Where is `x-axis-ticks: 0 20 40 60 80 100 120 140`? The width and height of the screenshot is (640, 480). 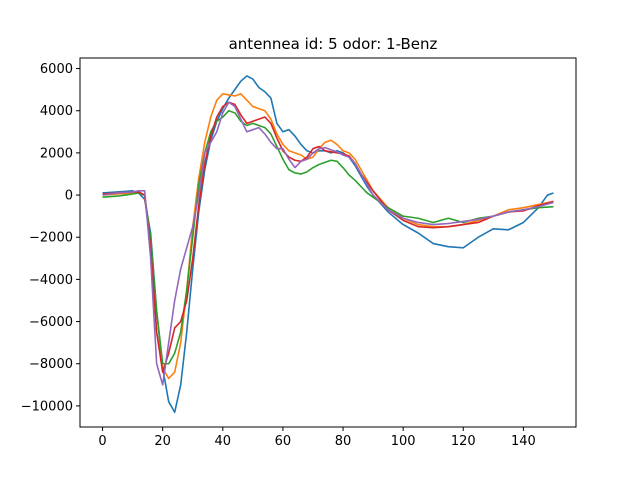
x-axis-ticks: 0 20 40 60 80 100 120 140 is located at coordinates (317, 438).